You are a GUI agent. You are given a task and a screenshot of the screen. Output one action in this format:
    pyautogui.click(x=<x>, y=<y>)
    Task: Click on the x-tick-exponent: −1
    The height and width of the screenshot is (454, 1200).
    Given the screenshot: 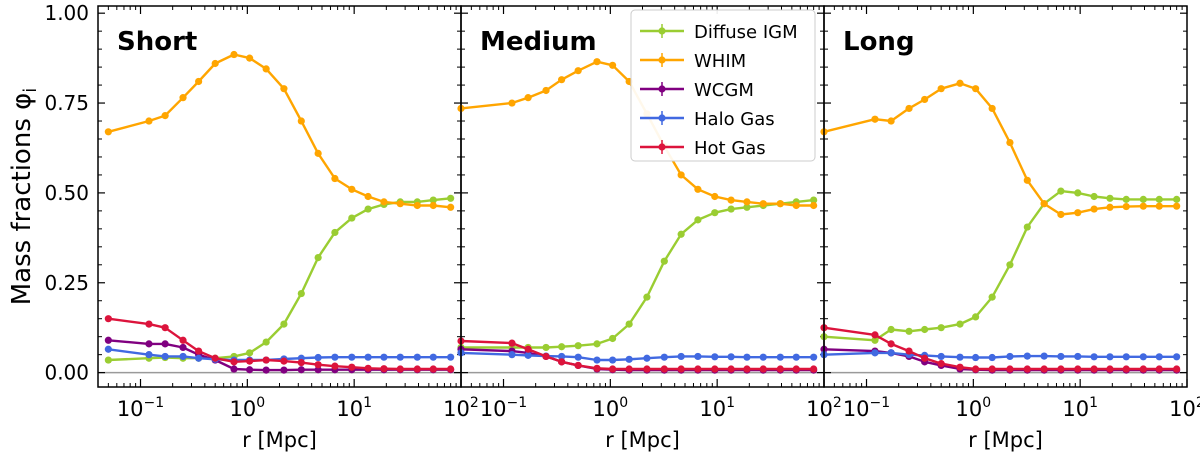 What is the action you would take?
    pyautogui.click(x=517, y=403)
    